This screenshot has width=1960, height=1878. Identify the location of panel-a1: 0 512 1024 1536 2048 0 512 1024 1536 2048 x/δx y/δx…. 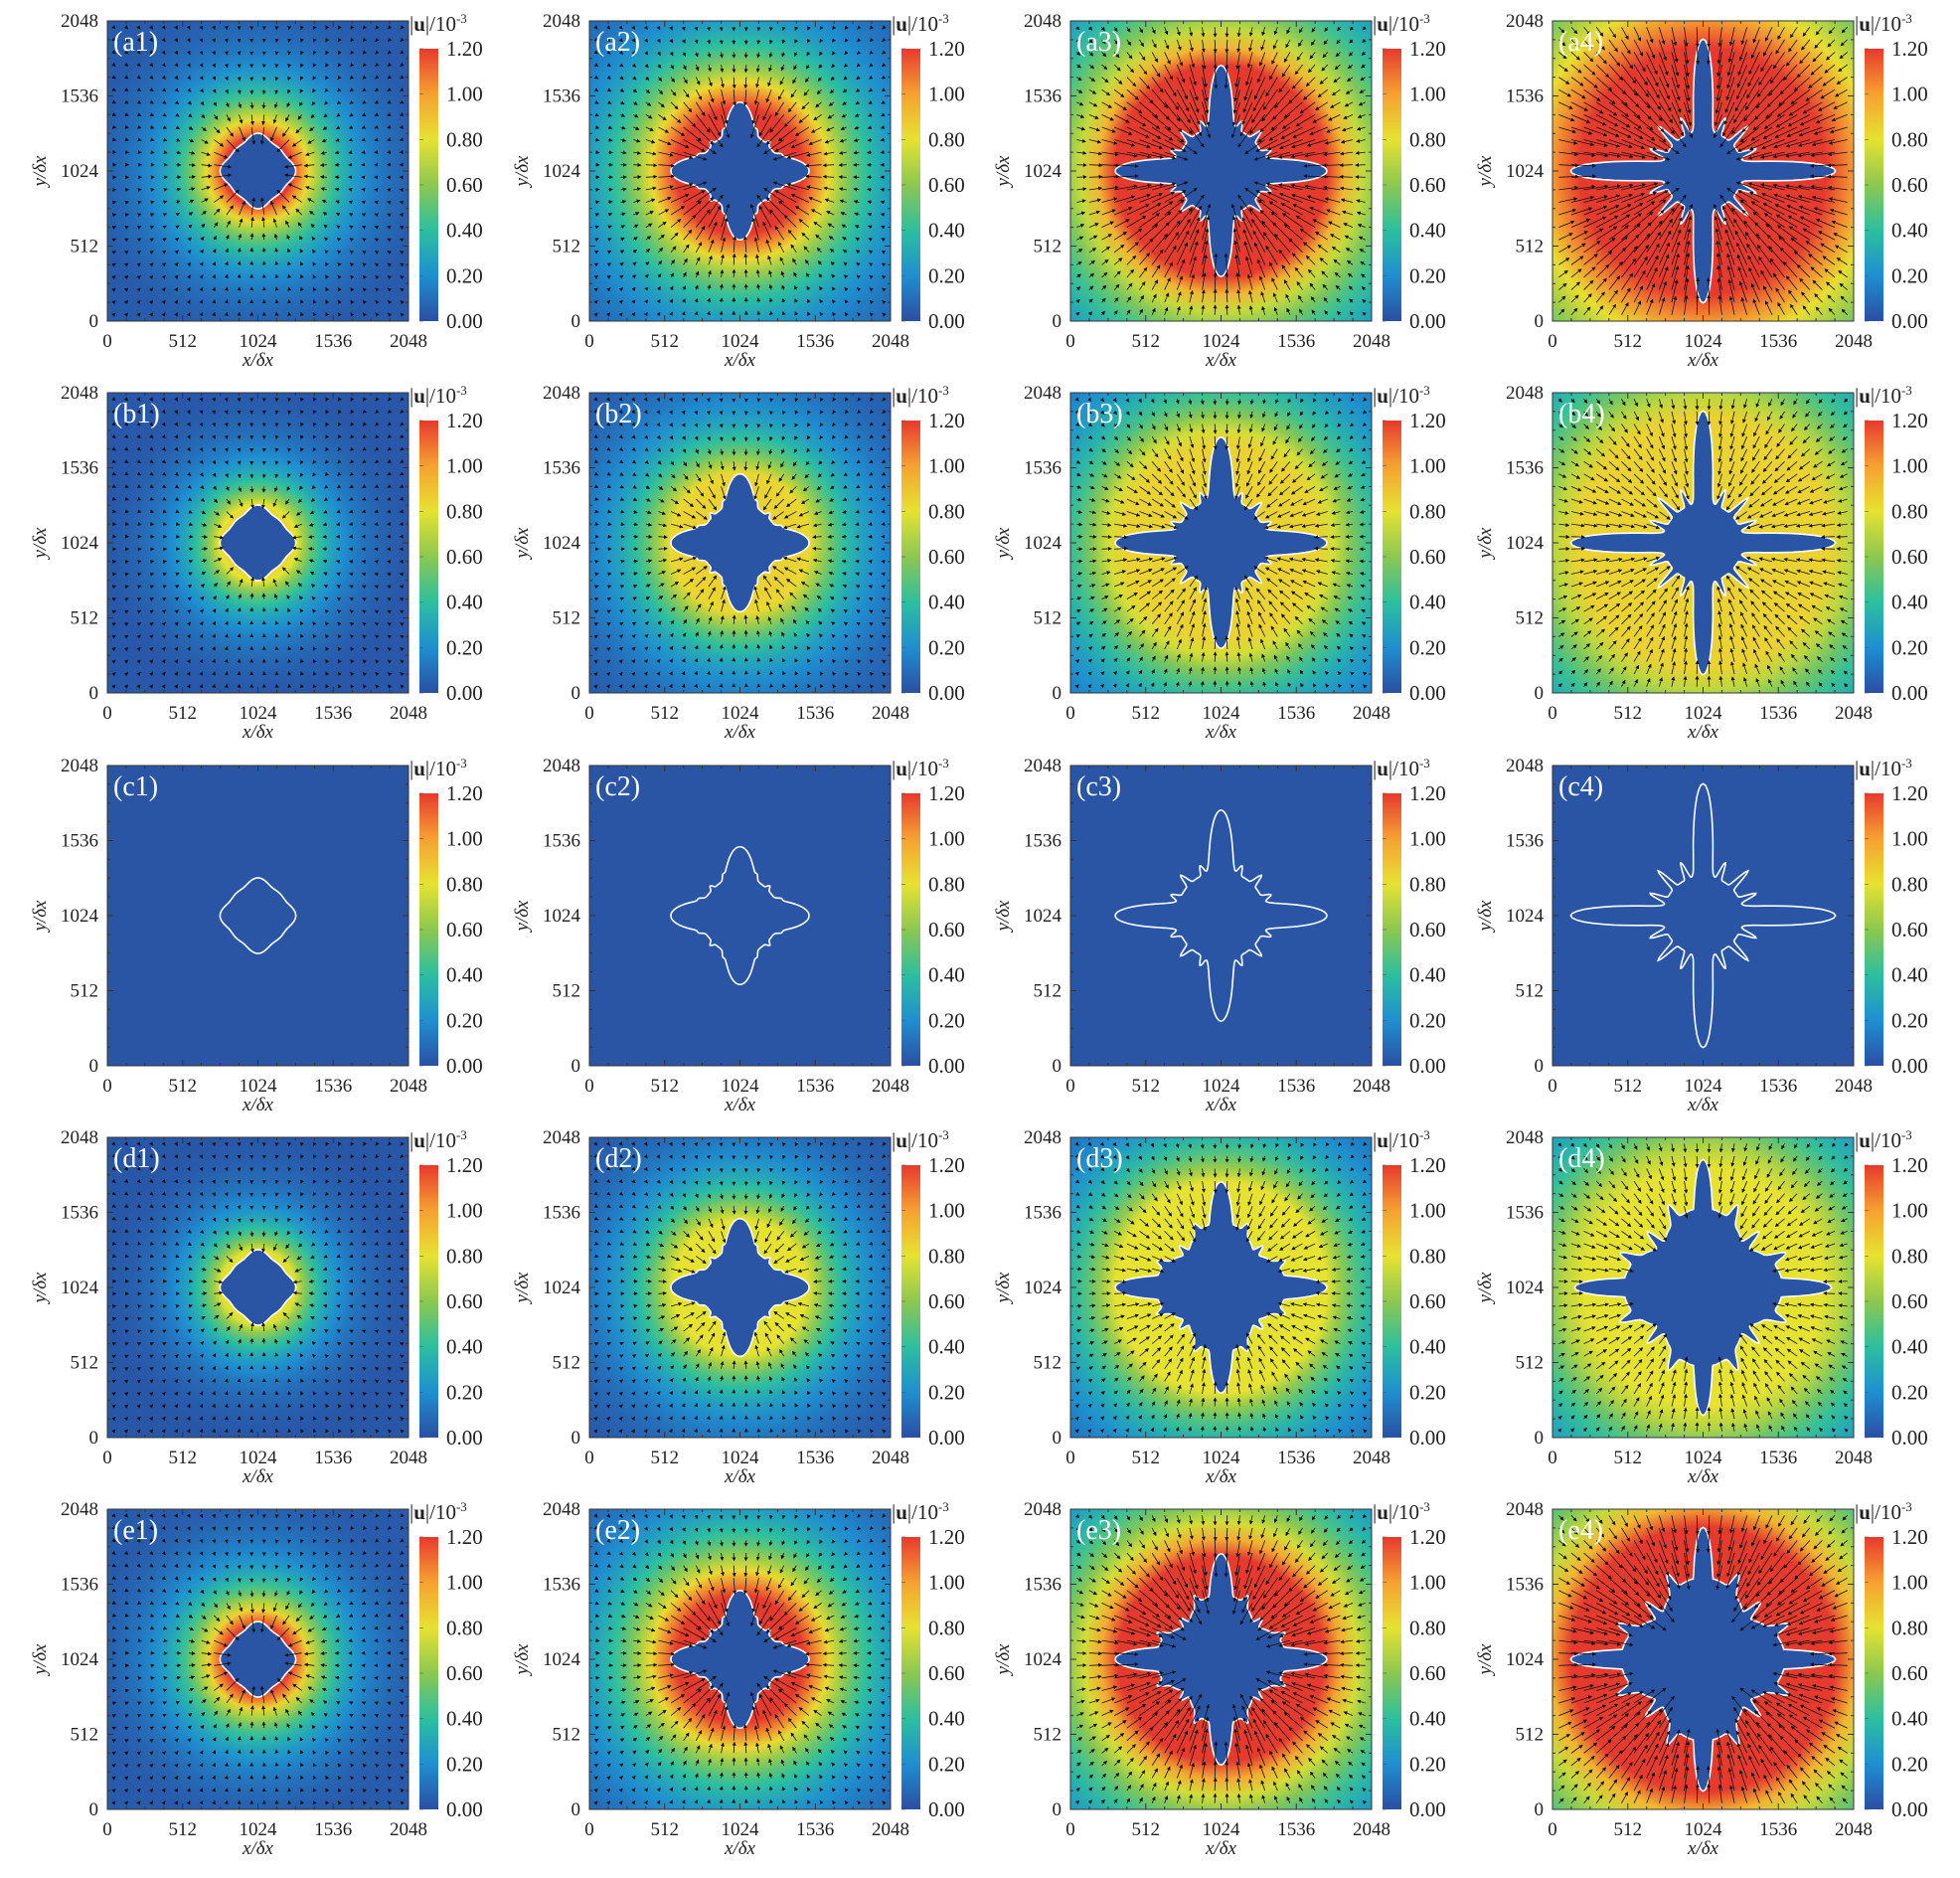
(256, 191).